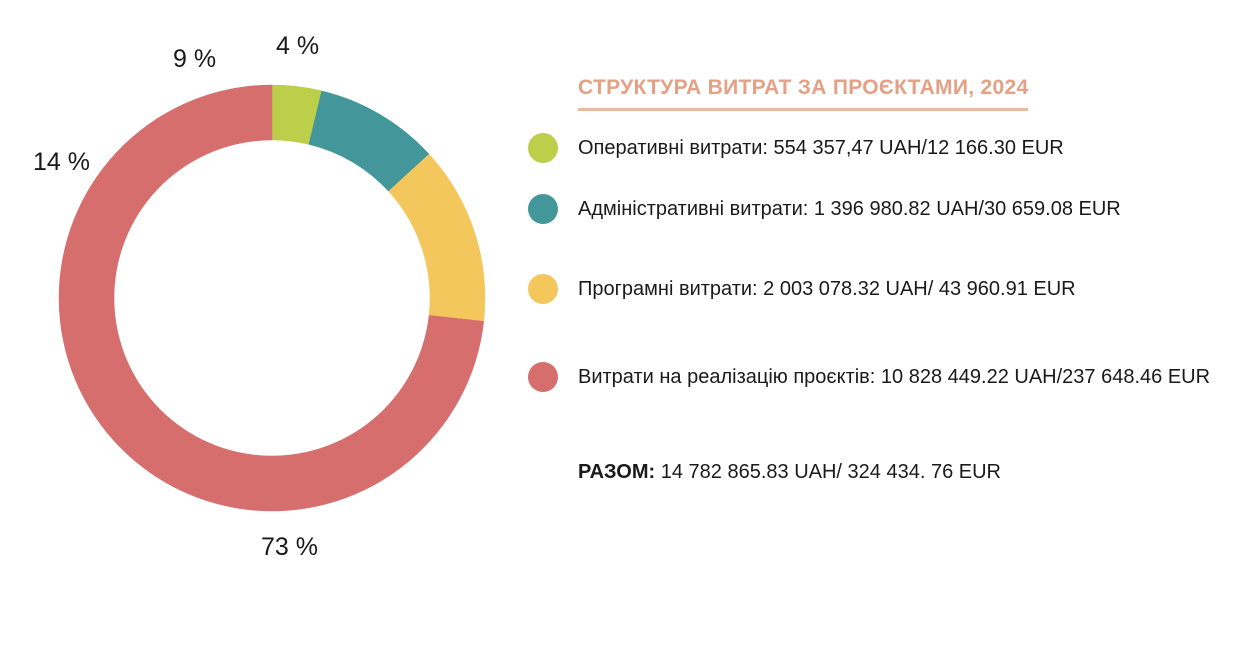 This screenshot has height=660, width=1260. Describe the element at coordinates (194, 59) in the screenshot. I see `percent-label-administrative: 9 %` at that location.